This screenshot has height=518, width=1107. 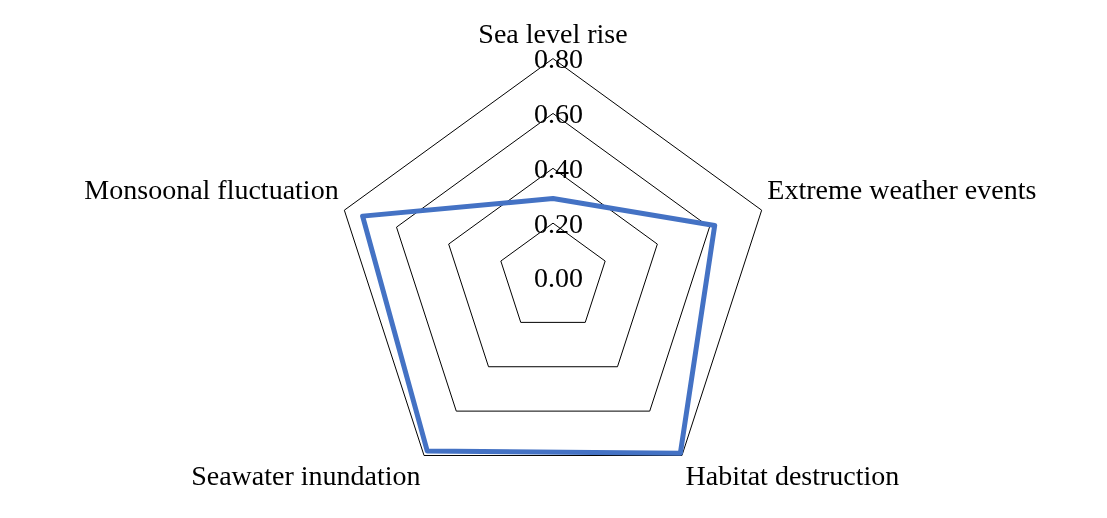 I want to click on y-tick-label: 0.60, so click(x=558, y=113).